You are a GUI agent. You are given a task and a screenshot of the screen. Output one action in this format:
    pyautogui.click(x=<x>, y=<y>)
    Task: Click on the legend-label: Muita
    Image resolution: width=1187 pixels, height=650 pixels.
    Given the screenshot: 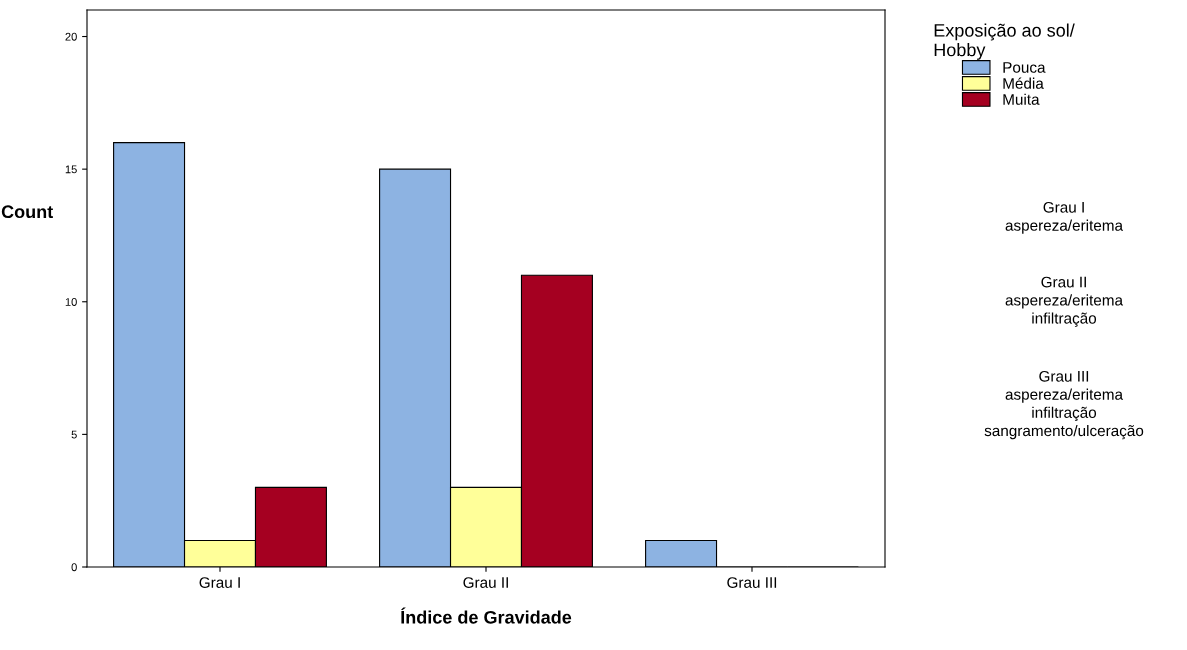 What is the action you would take?
    pyautogui.click(x=1021, y=99)
    